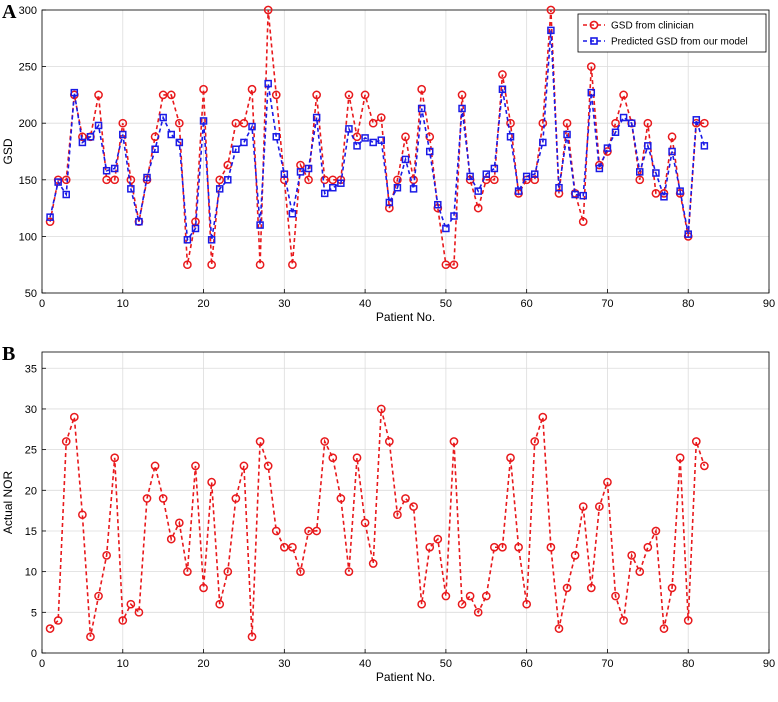  Describe the element at coordinates (42, 664) in the screenshot. I see `panel-b-x-tick-label: 0` at that location.